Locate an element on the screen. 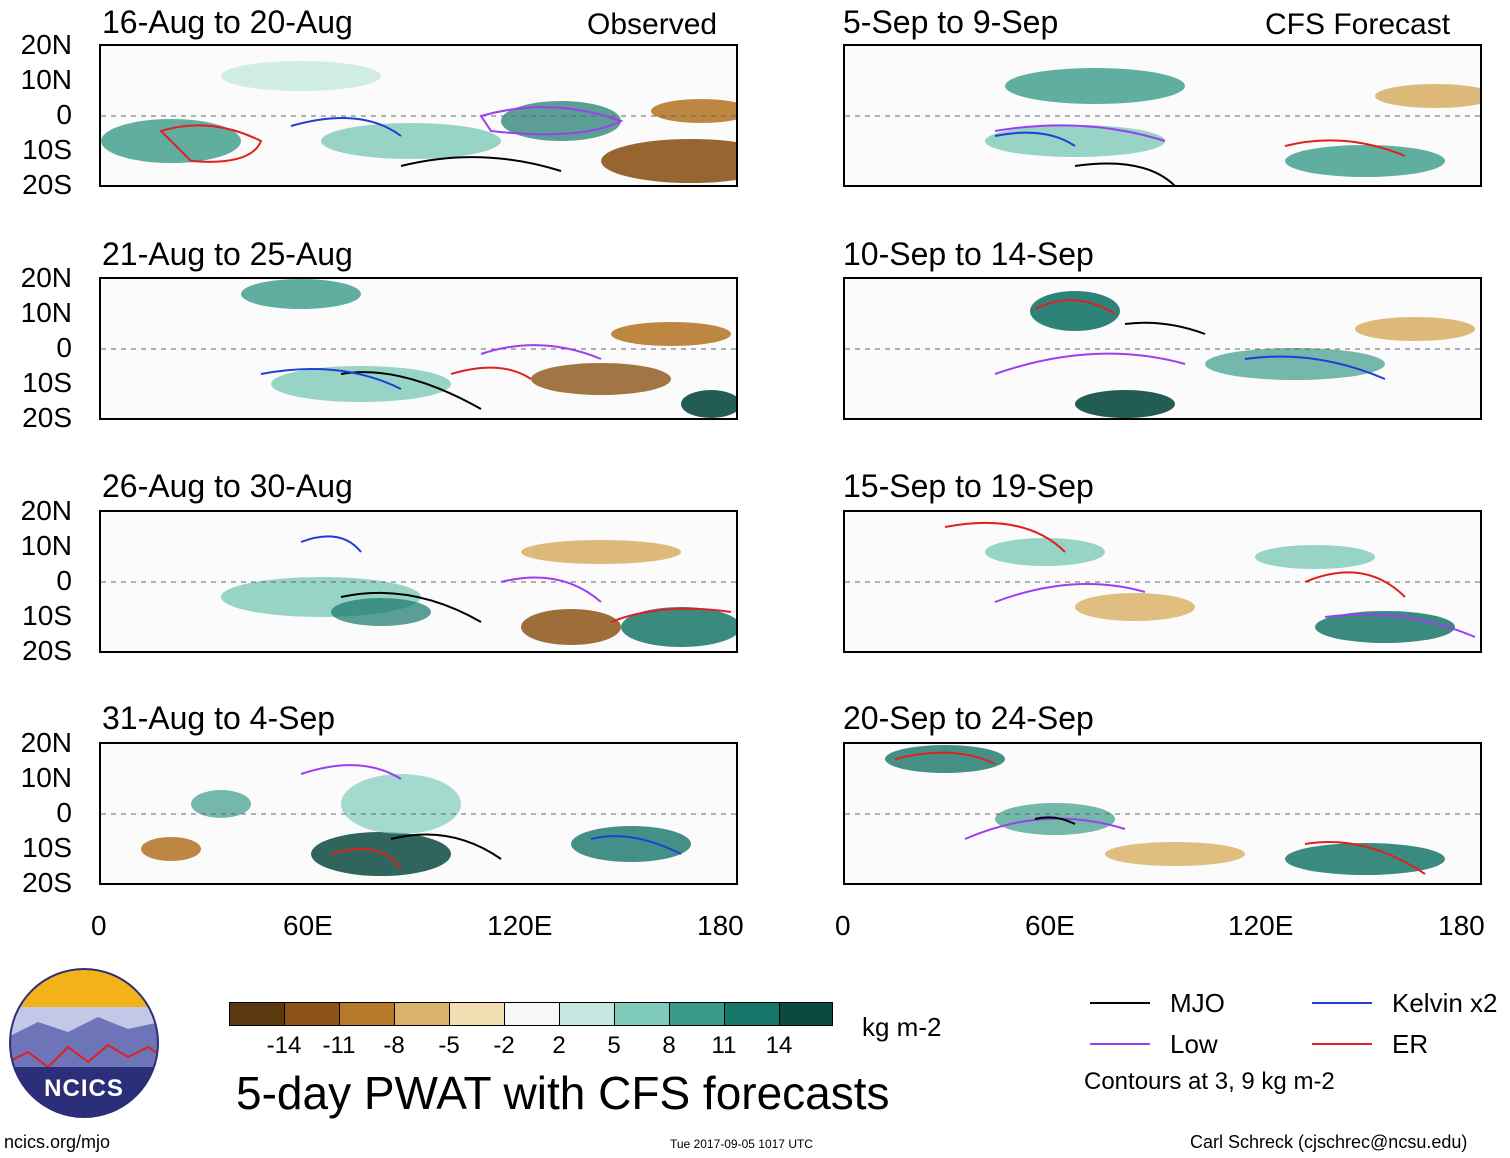 The image size is (1510, 1158). legend-label-mjo: MJO is located at coordinates (1197, 1003).